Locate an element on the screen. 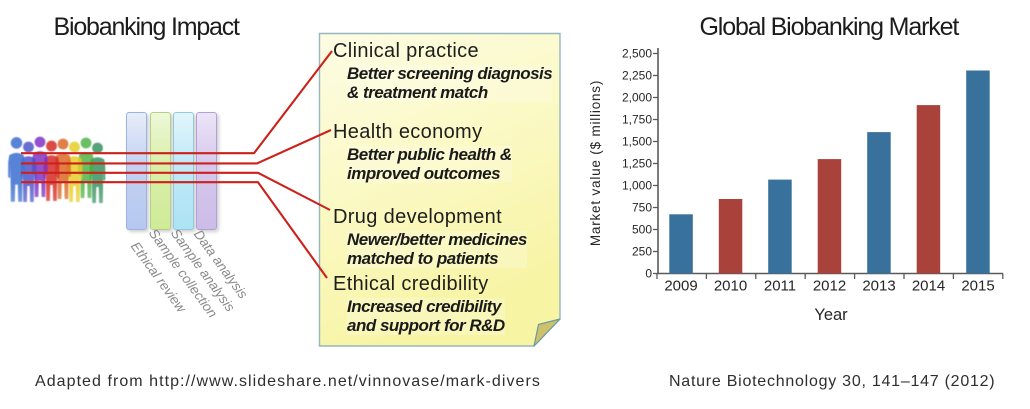 This screenshot has height=409, width=1030. svg-text: 2014 is located at coordinates (928, 286).